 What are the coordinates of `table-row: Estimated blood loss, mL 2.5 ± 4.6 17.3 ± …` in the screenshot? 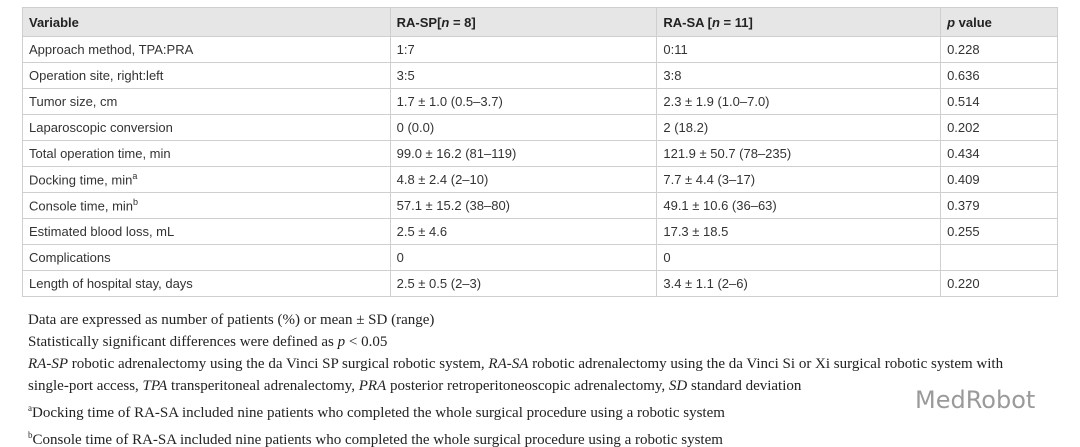 It's located at (540, 231).